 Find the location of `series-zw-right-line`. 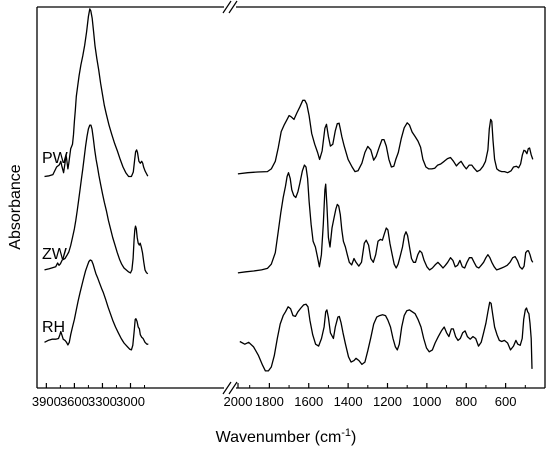

series-zw-right-line is located at coordinates (385, 219).